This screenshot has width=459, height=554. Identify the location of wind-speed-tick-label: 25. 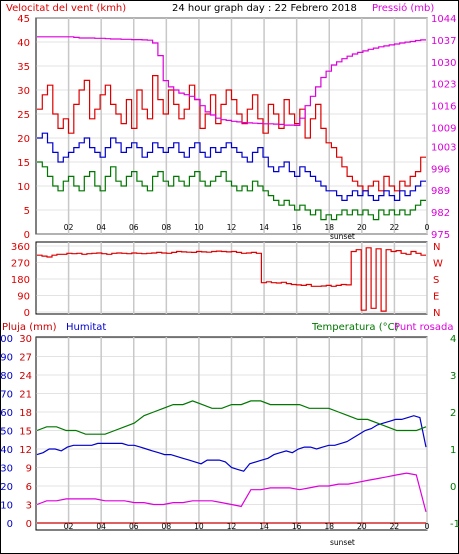
(23, 115).